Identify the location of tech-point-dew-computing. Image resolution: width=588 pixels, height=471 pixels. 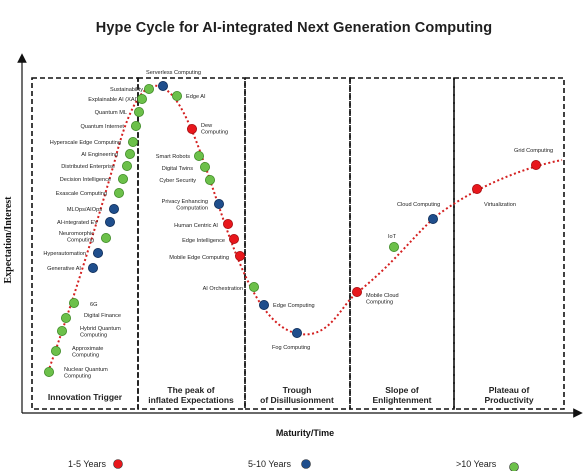
(191, 129).